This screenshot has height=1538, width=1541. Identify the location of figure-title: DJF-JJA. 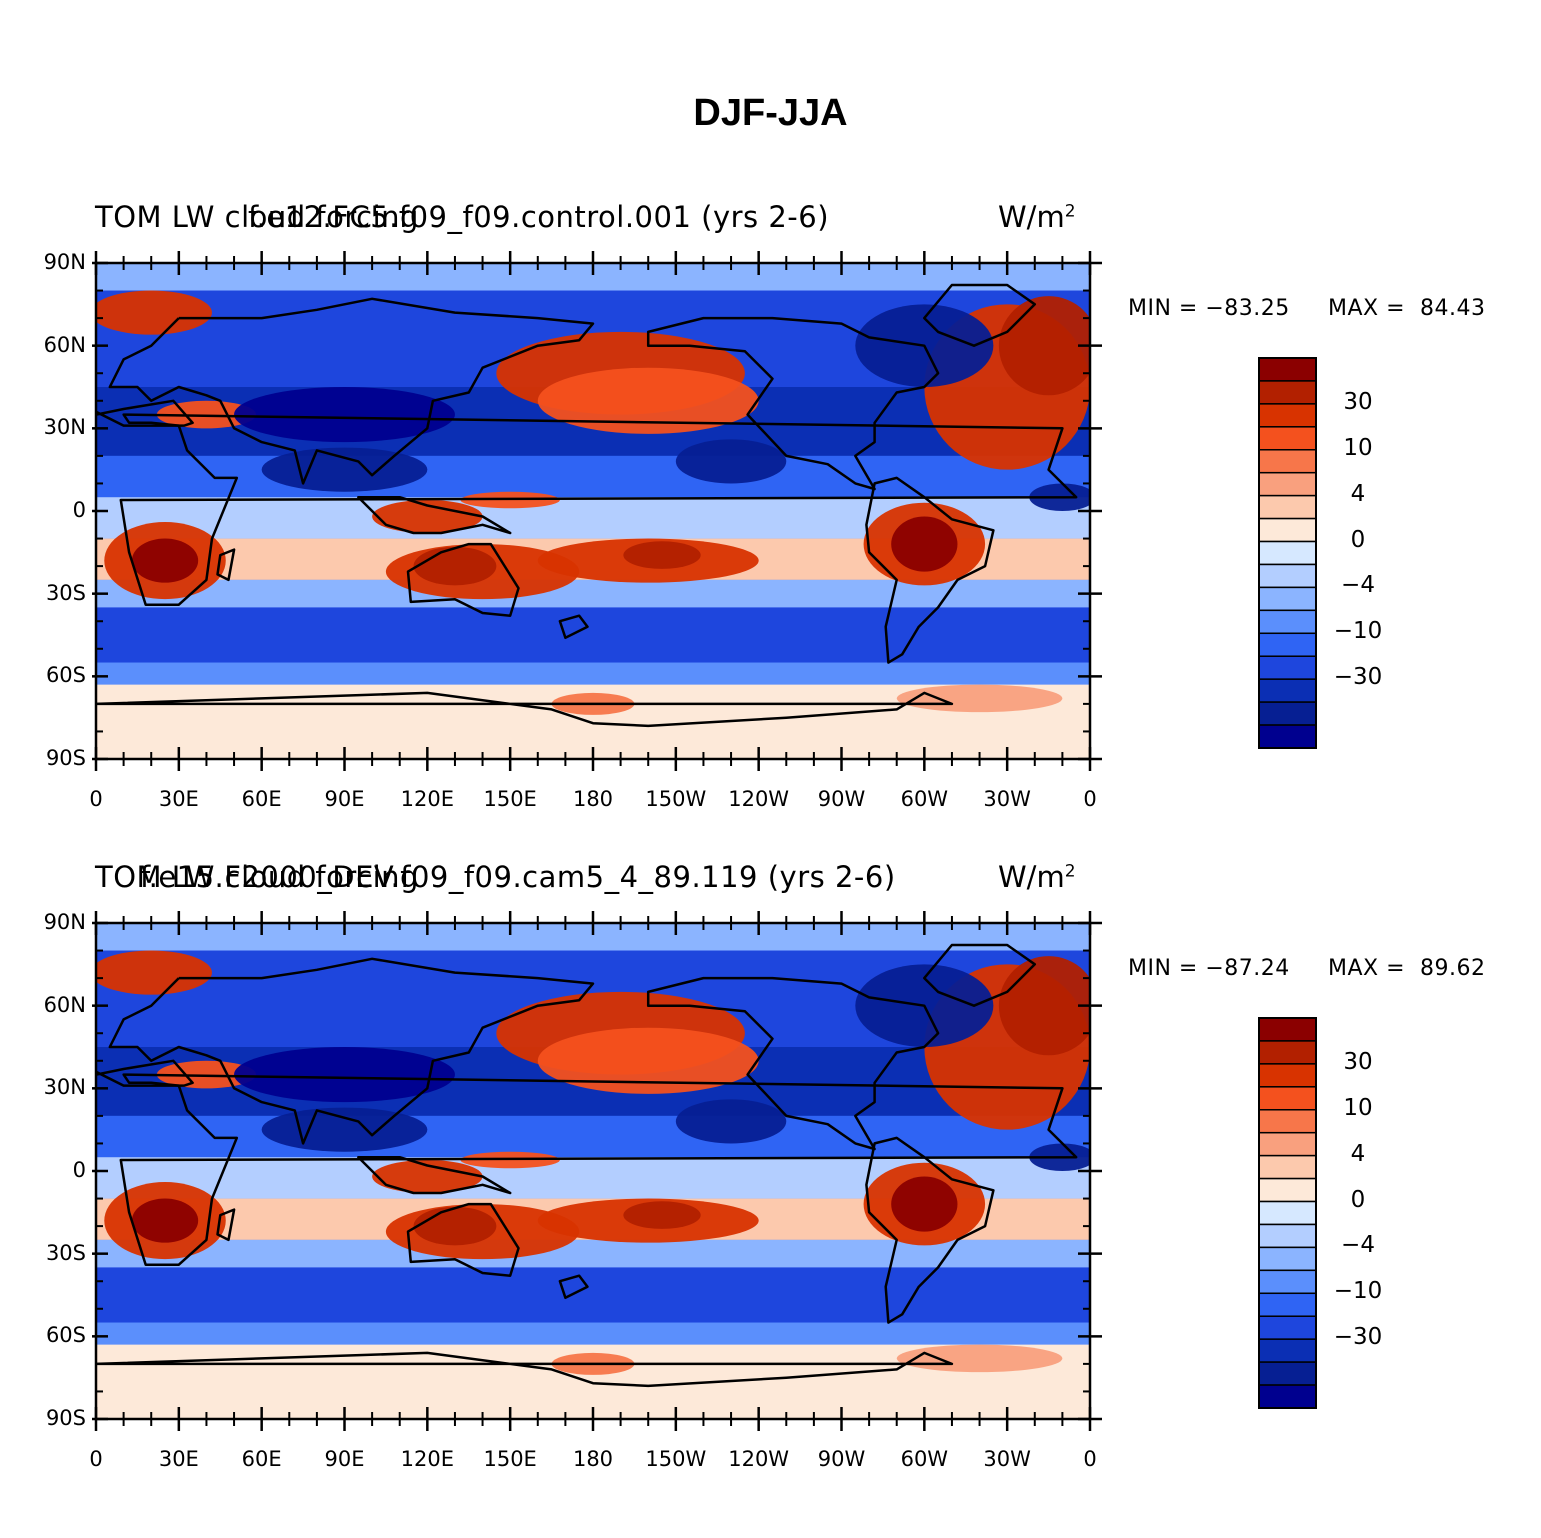
(770, 113).